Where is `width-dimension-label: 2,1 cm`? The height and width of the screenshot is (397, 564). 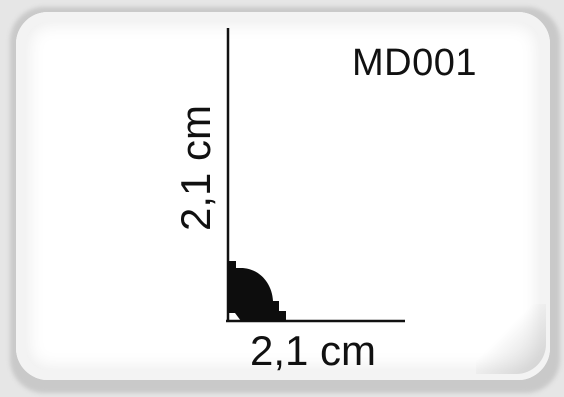 width-dimension-label: 2,1 cm is located at coordinates (313, 350).